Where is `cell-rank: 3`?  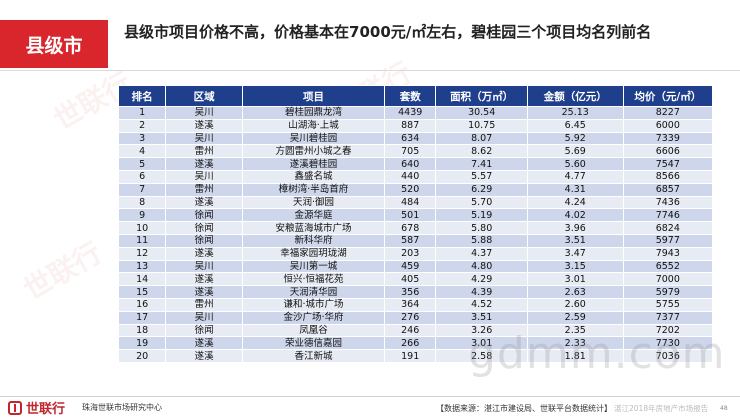
cell-rank: 3 is located at coordinates (142, 138).